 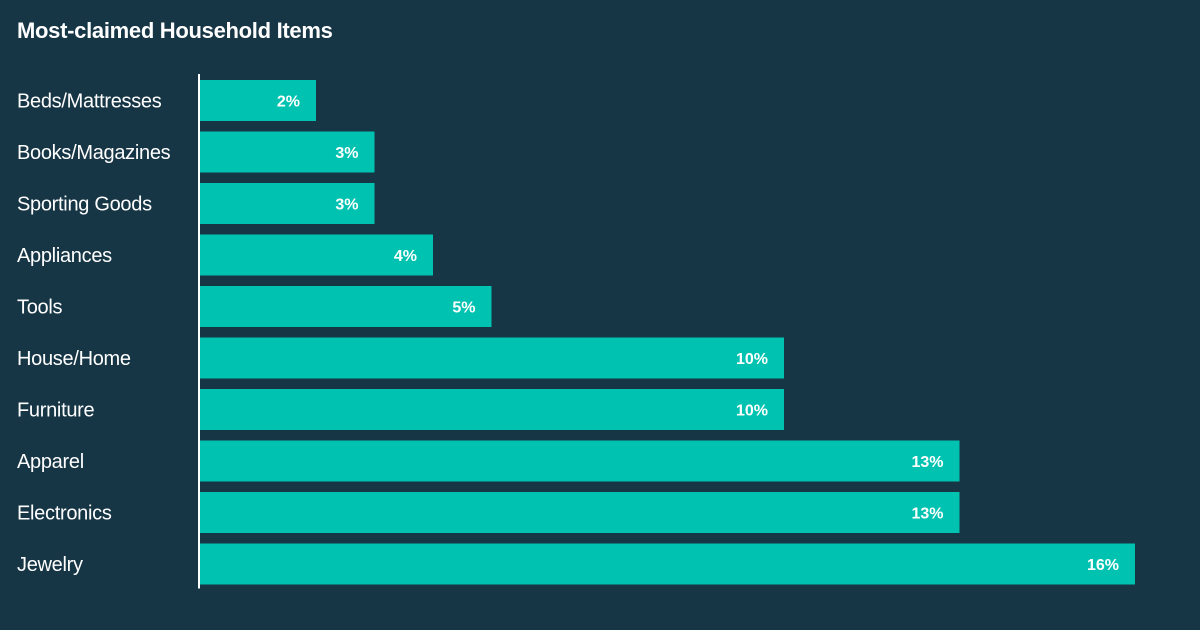 What do you see at coordinates (94, 153) in the screenshot?
I see `category-label: Books/Magazines` at bounding box center [94, 153].